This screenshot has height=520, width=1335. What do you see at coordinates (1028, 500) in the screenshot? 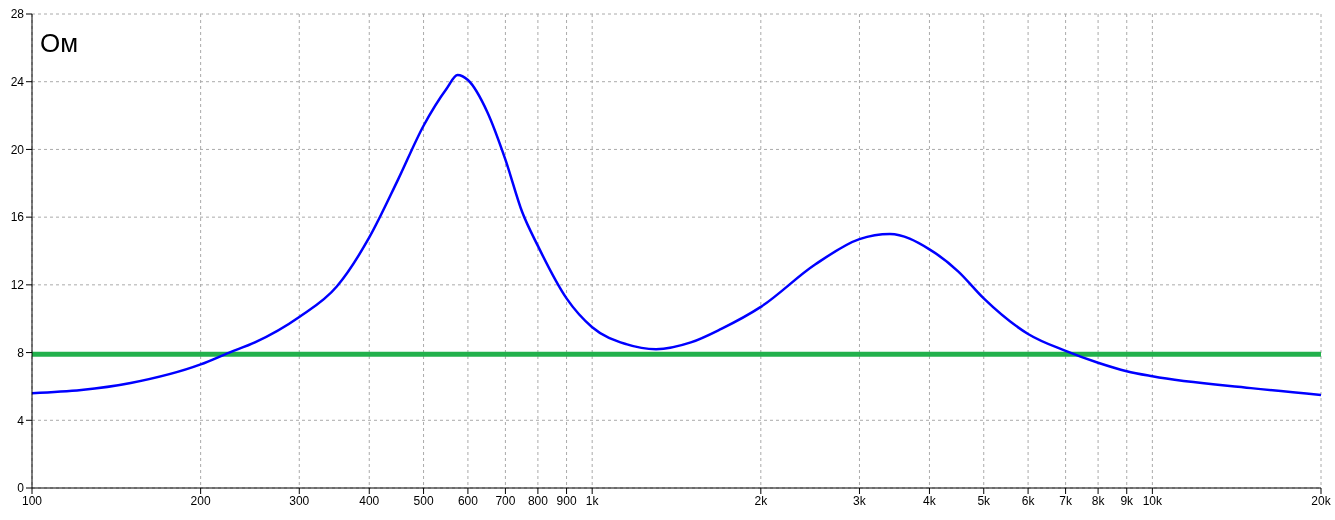
I see `x-tick-label: 6k` at bounding box center [1028, 500].